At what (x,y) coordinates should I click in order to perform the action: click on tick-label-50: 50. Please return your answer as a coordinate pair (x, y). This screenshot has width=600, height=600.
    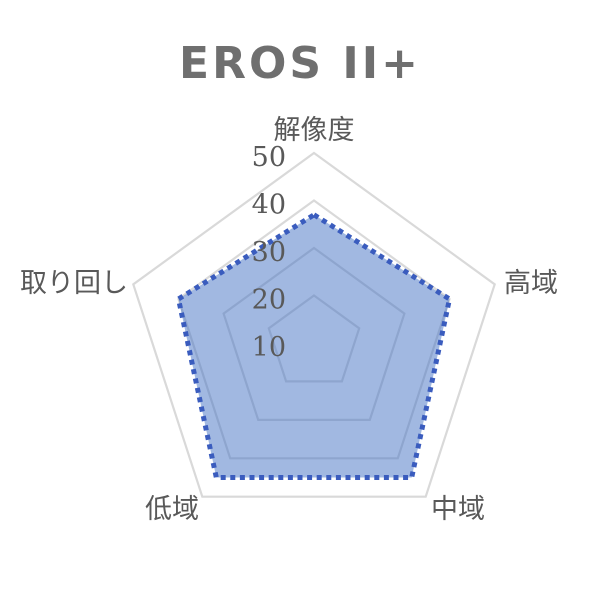
    Looking at the image, I should click on (269, 157).